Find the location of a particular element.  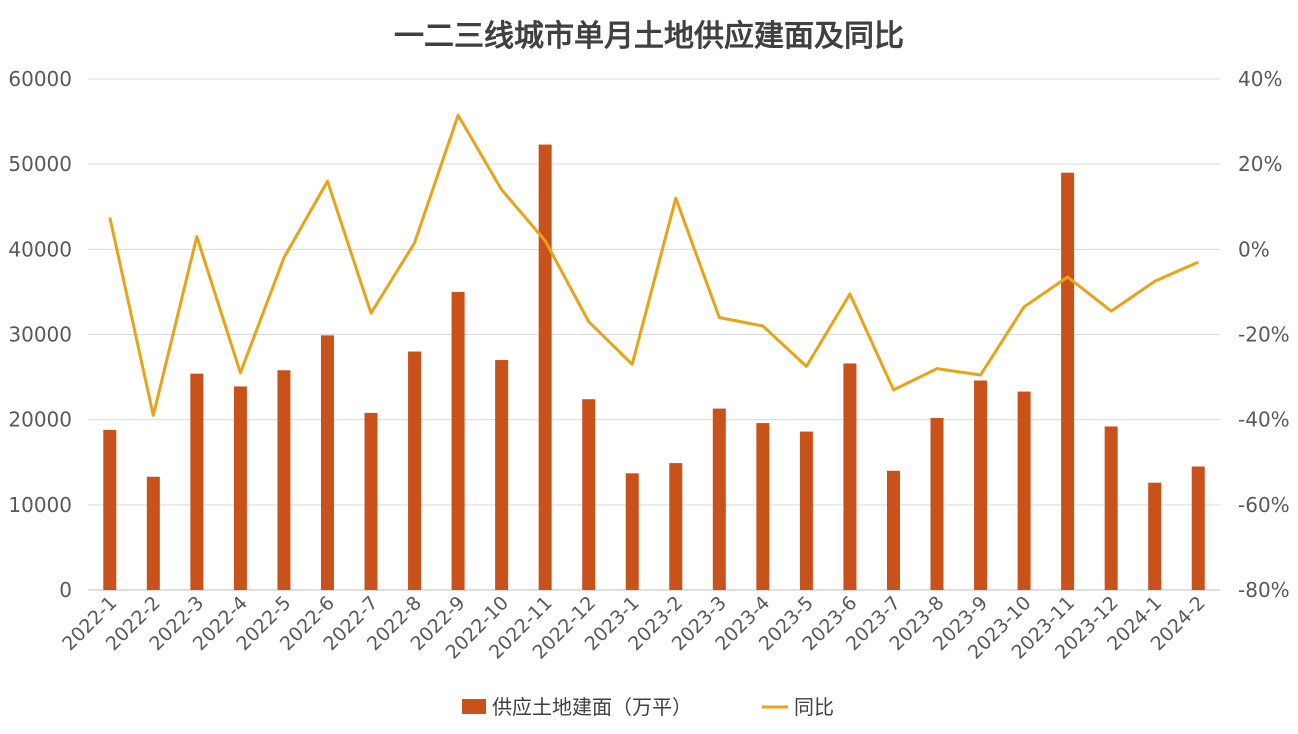

left-tick-label: 20000 is located at coordinates (40, 420).